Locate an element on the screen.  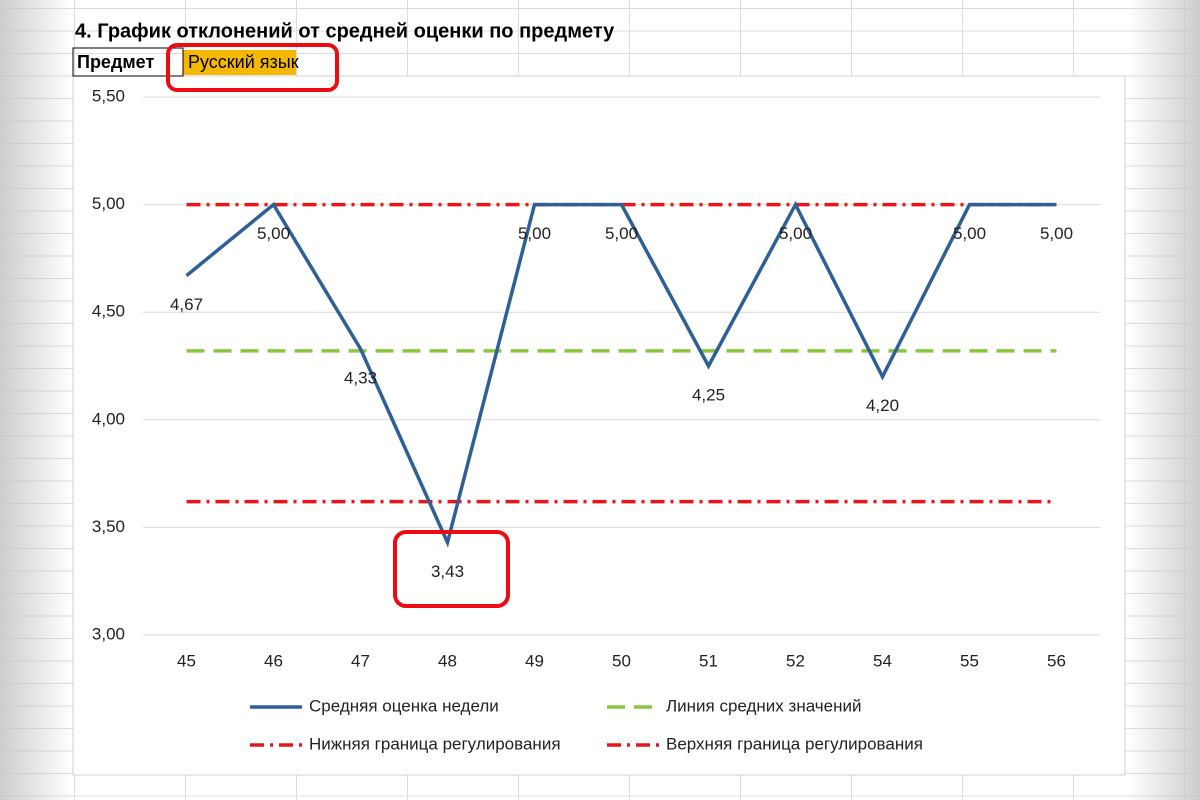
x-tick-label: 47 is located at coordinates (360, 660).